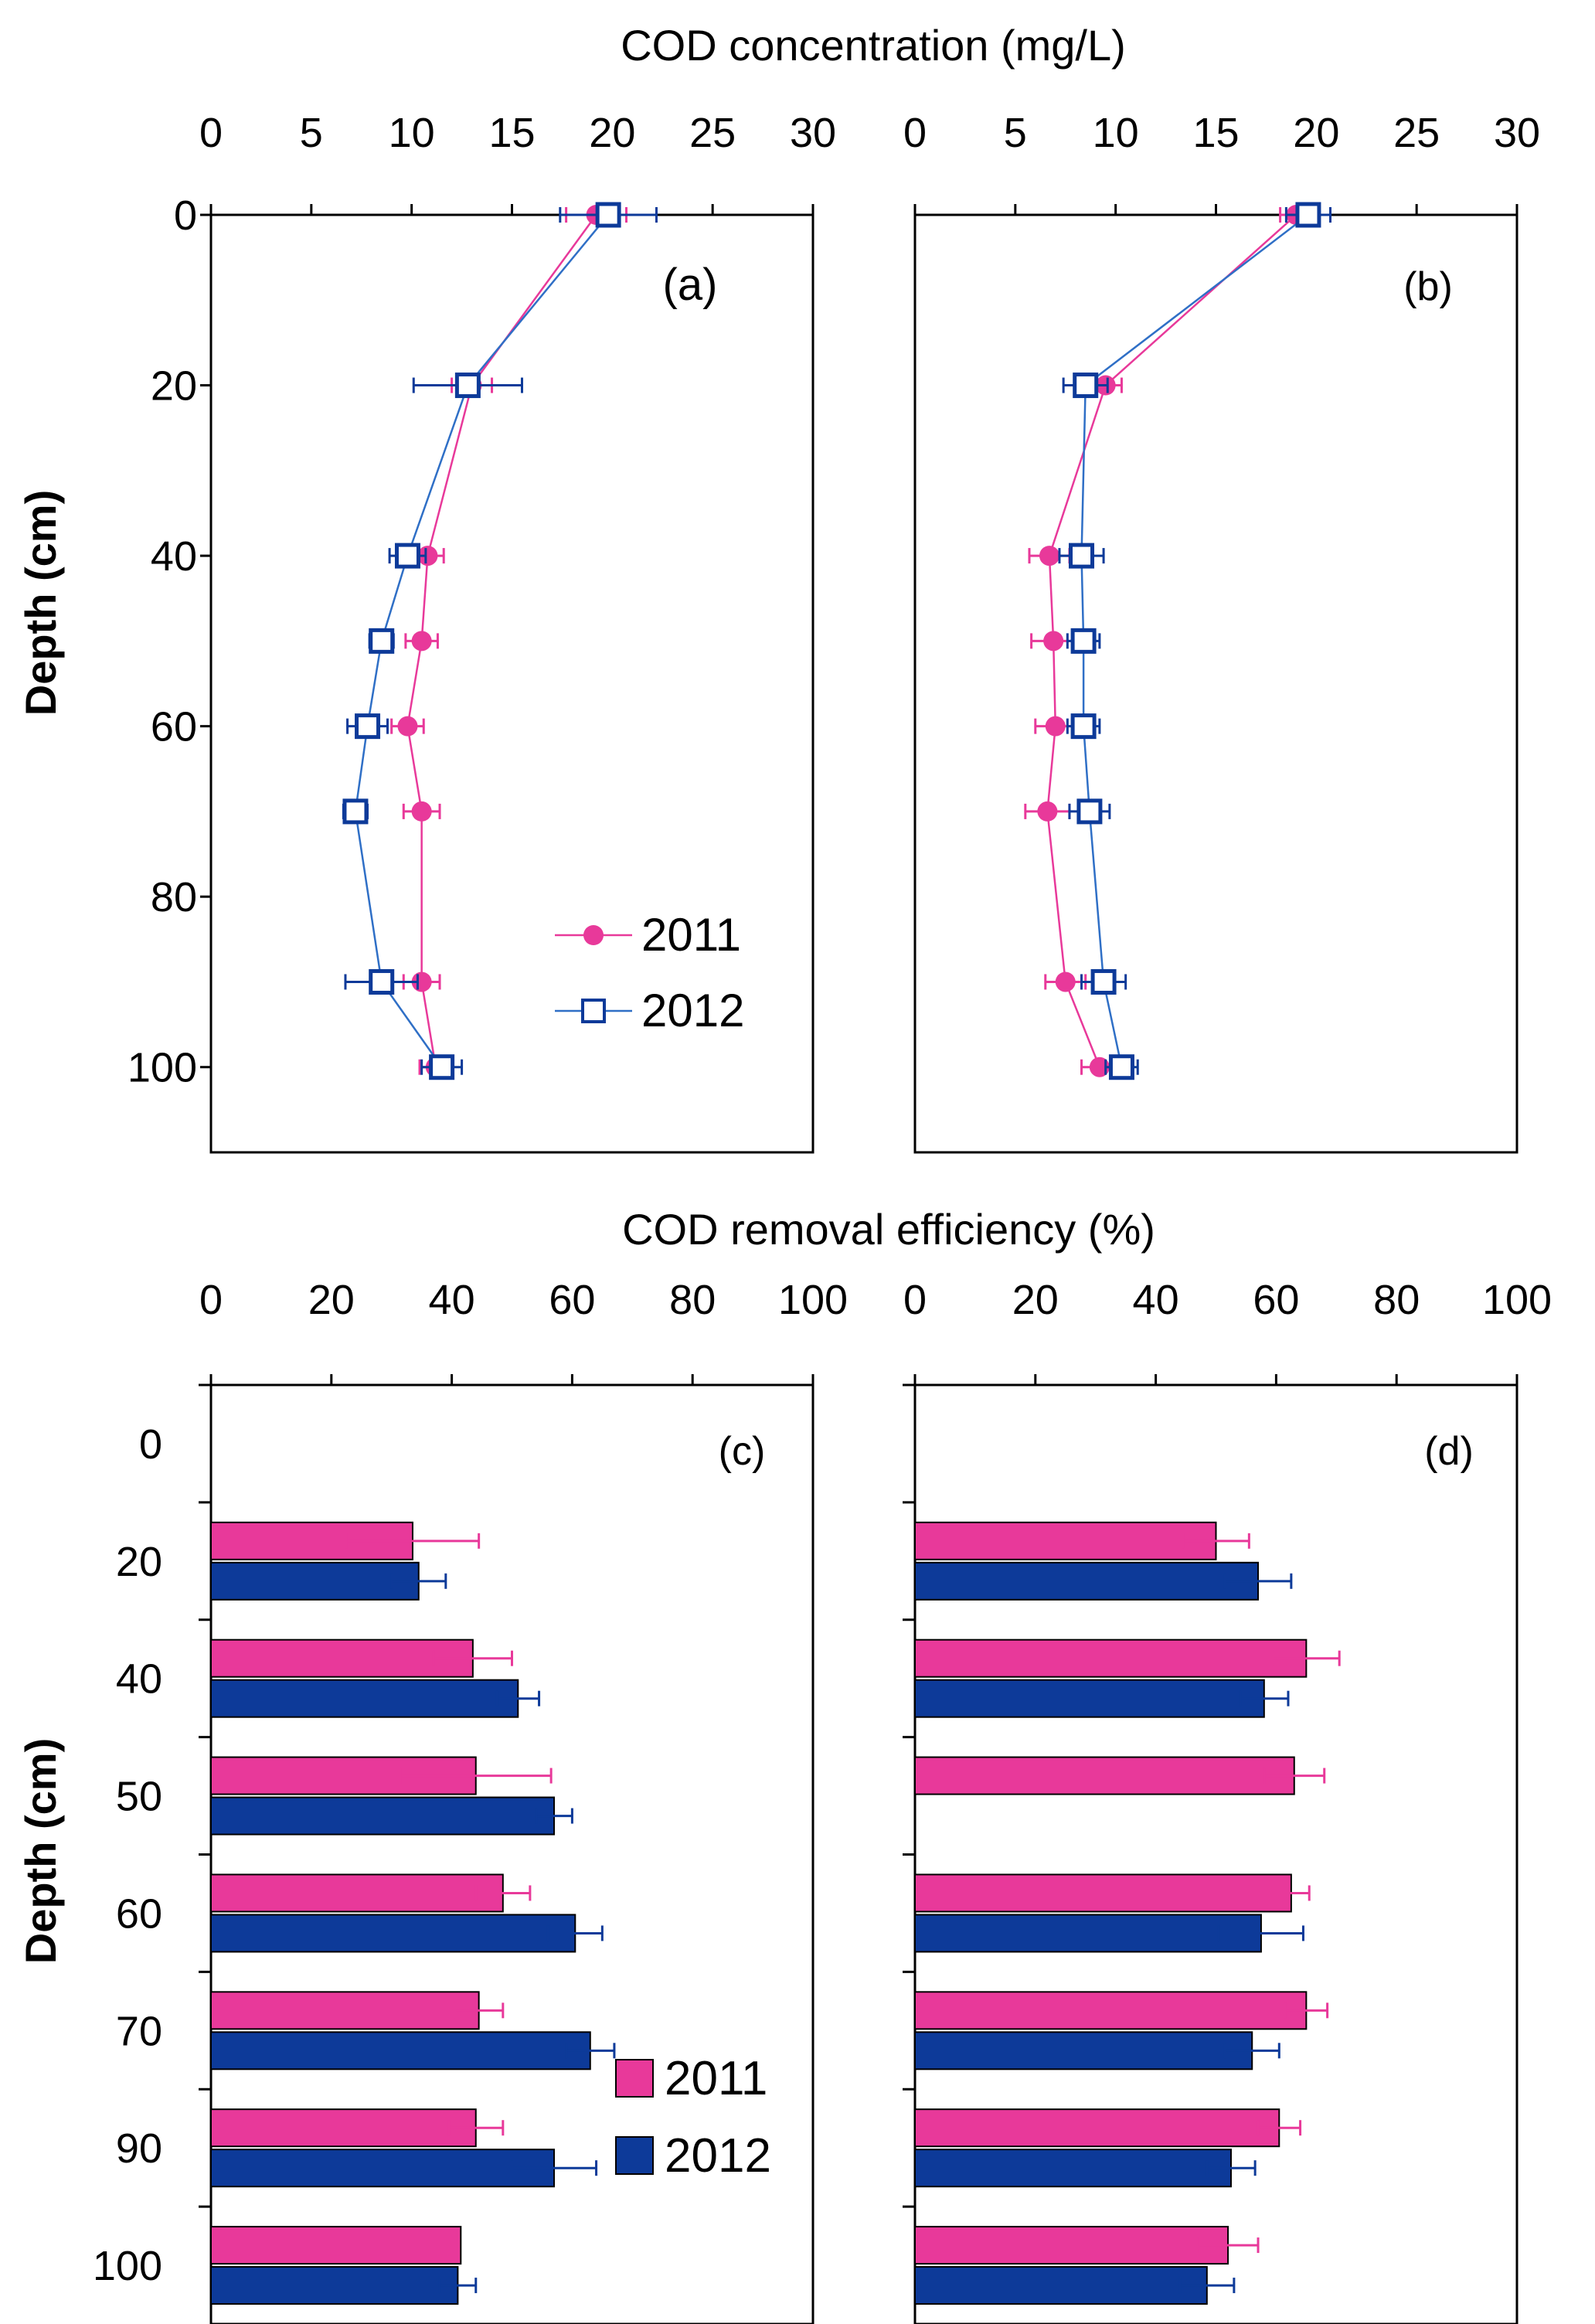  I want to click on x-tick-label-a: 0, so click(211, 133).